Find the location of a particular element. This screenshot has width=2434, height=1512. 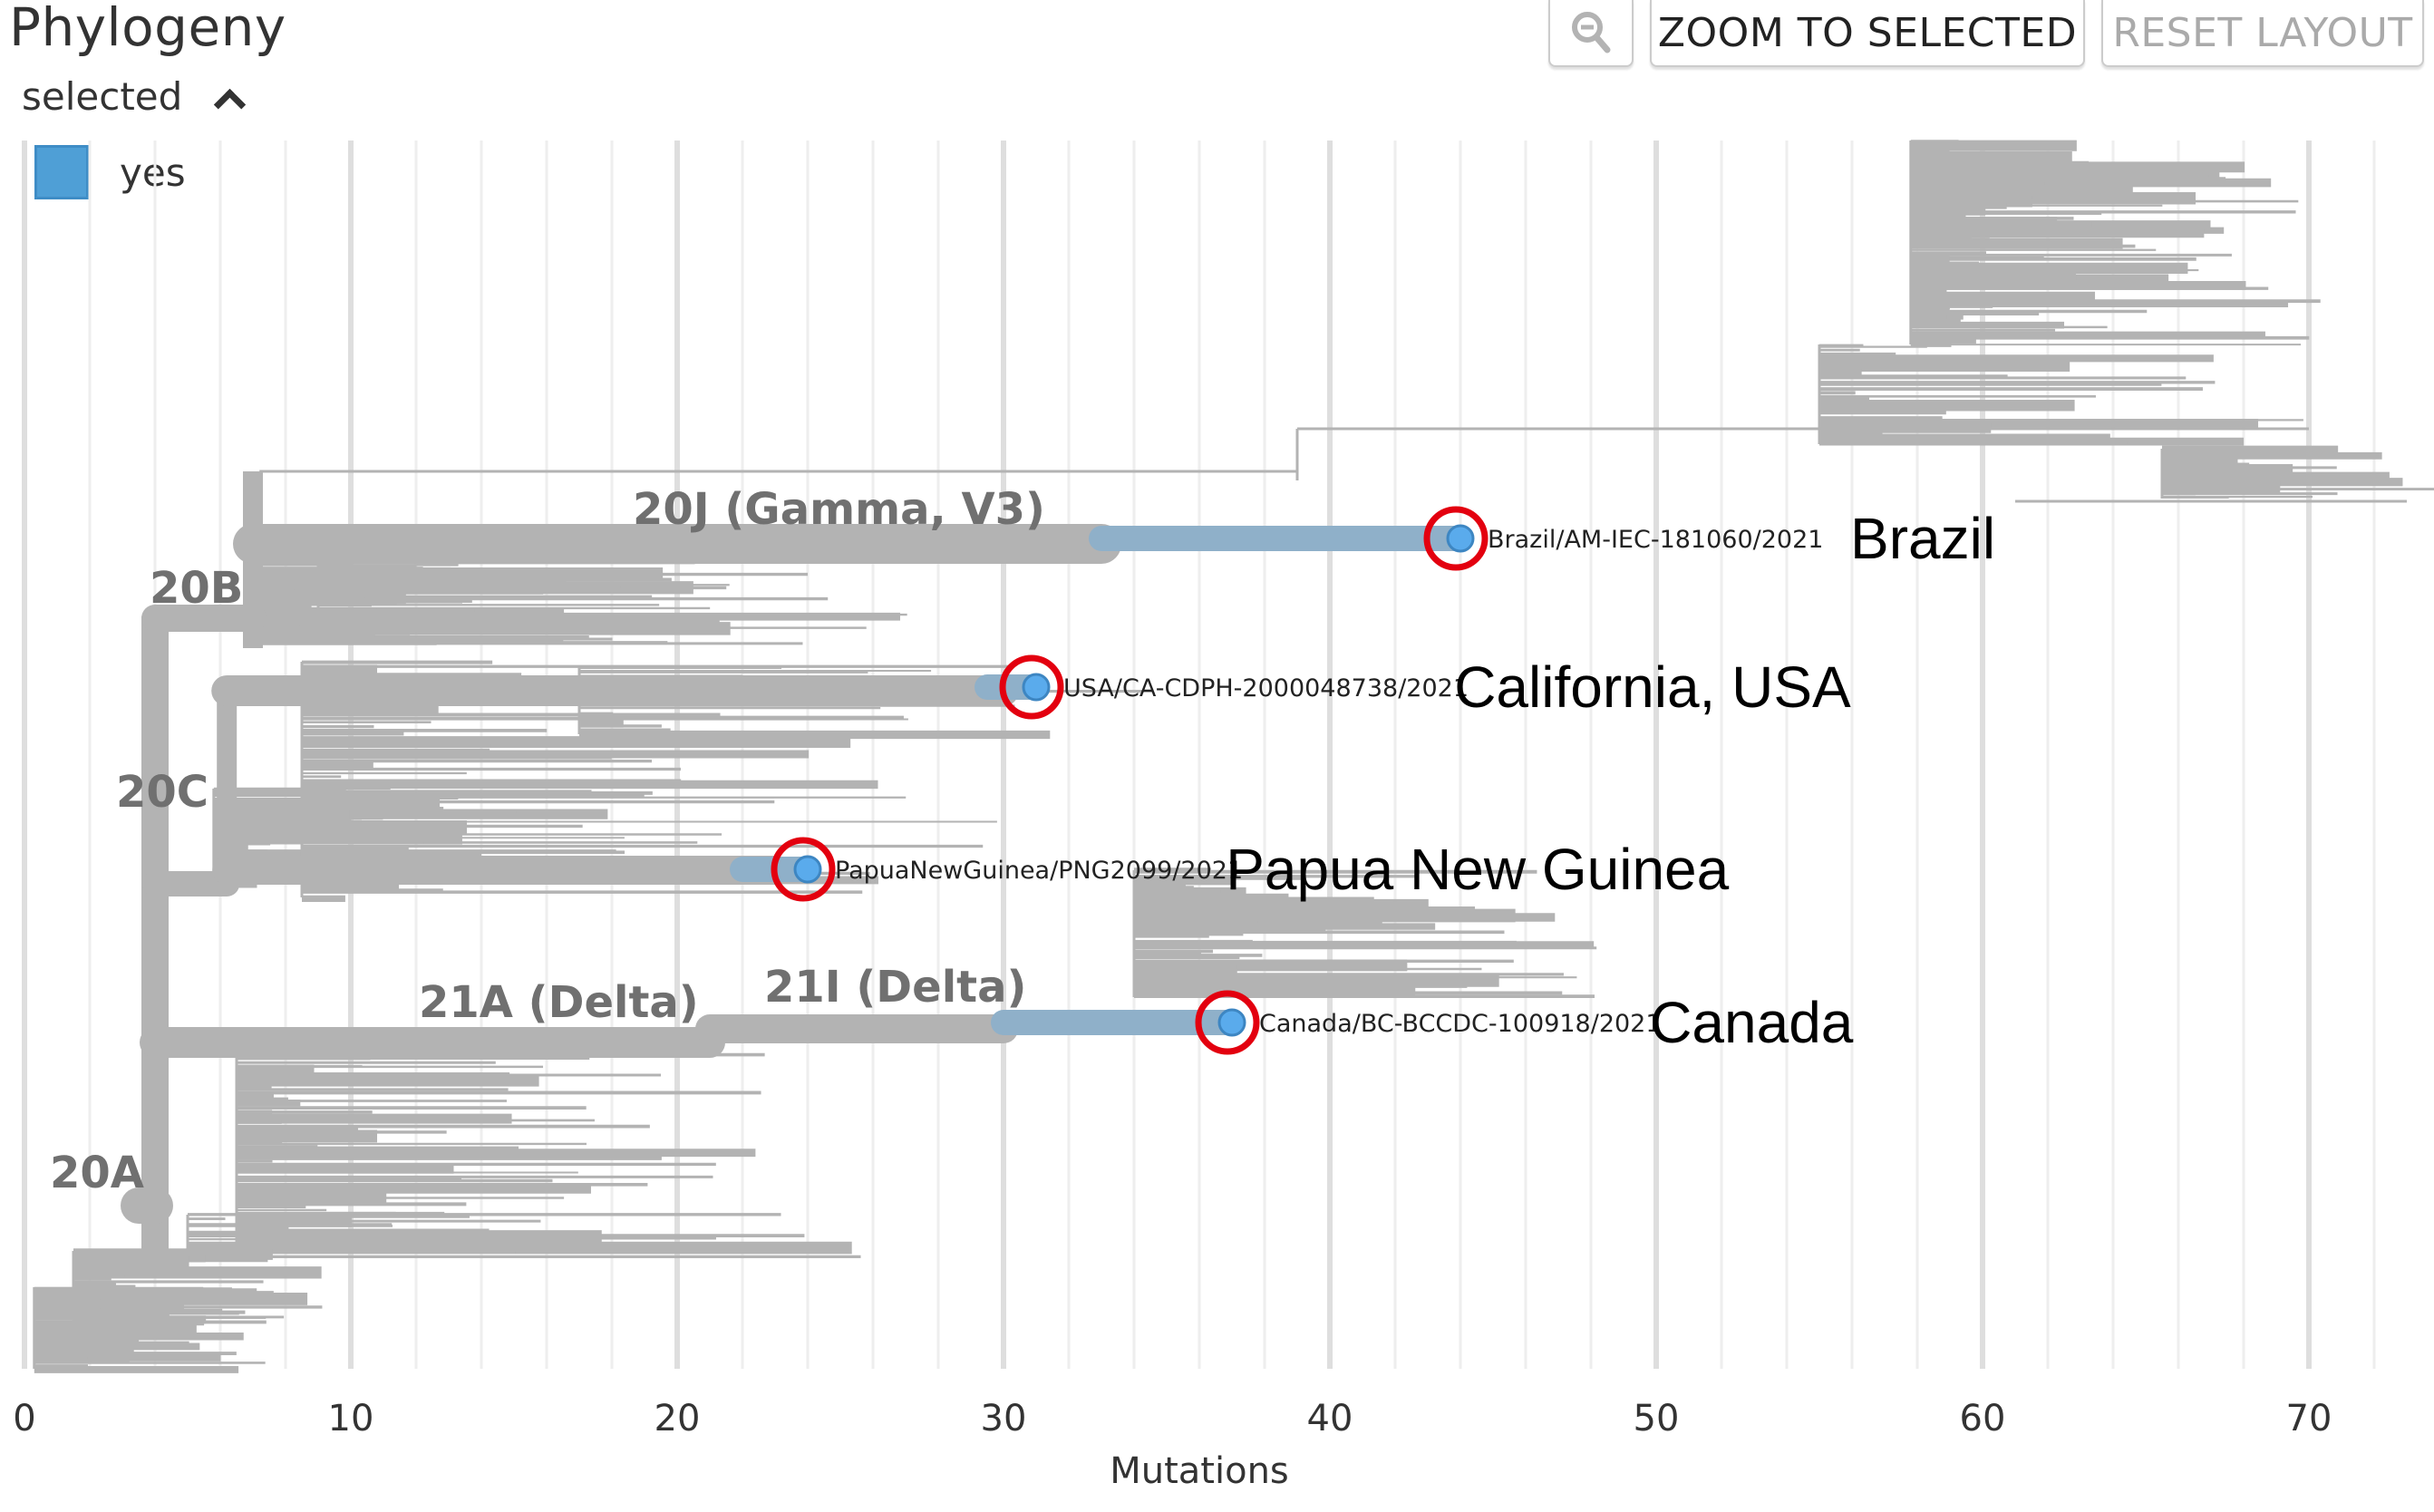

clade-label: 20A is located at coordinates (97, 1173).